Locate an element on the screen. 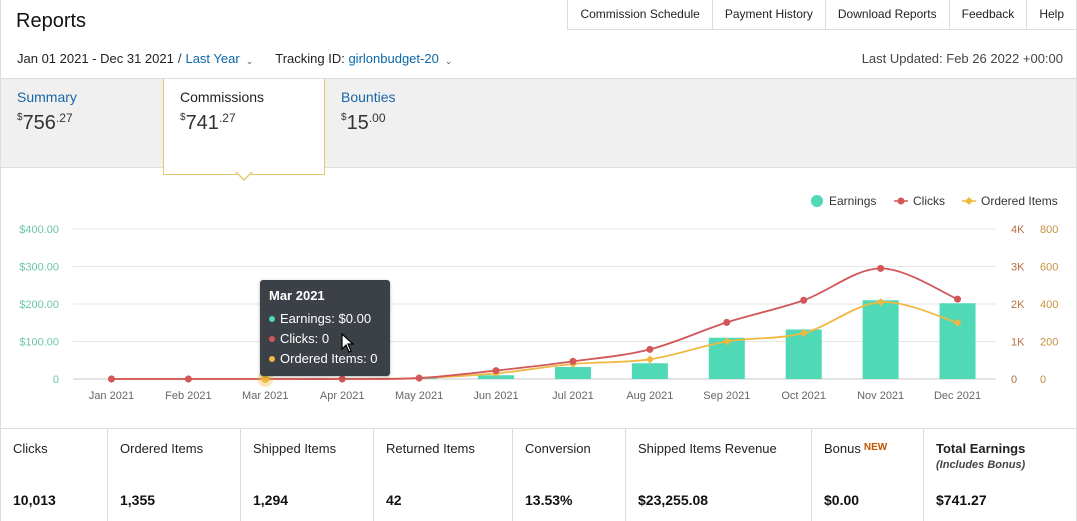  tooltip-row-clicks: Clicks: 0 is located at coordinates (325, 339).